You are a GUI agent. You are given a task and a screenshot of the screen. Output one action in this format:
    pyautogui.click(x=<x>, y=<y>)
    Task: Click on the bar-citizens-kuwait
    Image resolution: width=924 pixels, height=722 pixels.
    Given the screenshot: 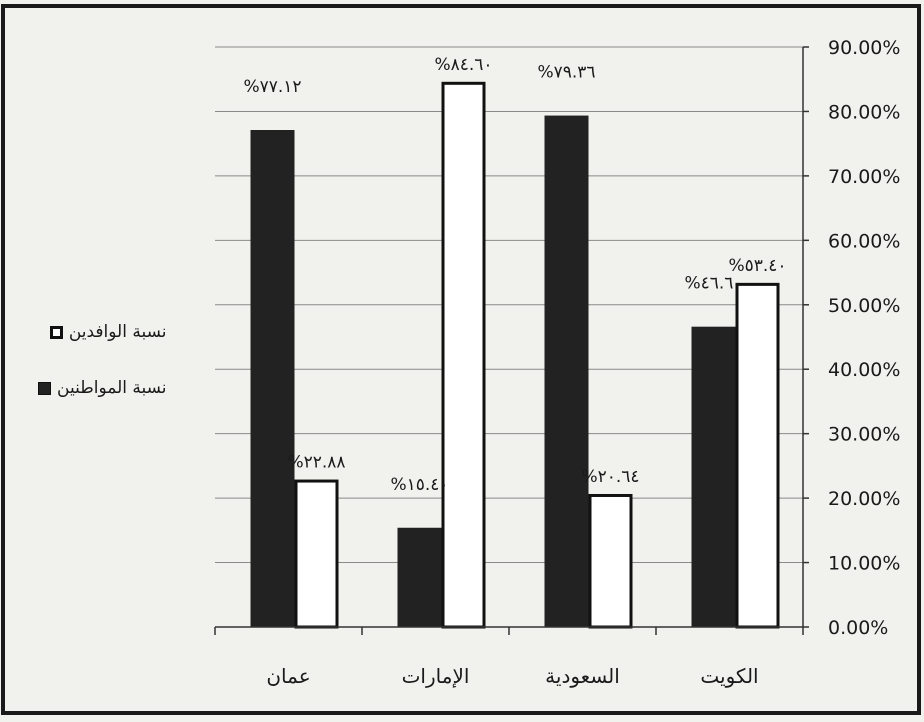 What is the action you would take?
    pyautogui.click(x=713, y=476)
    